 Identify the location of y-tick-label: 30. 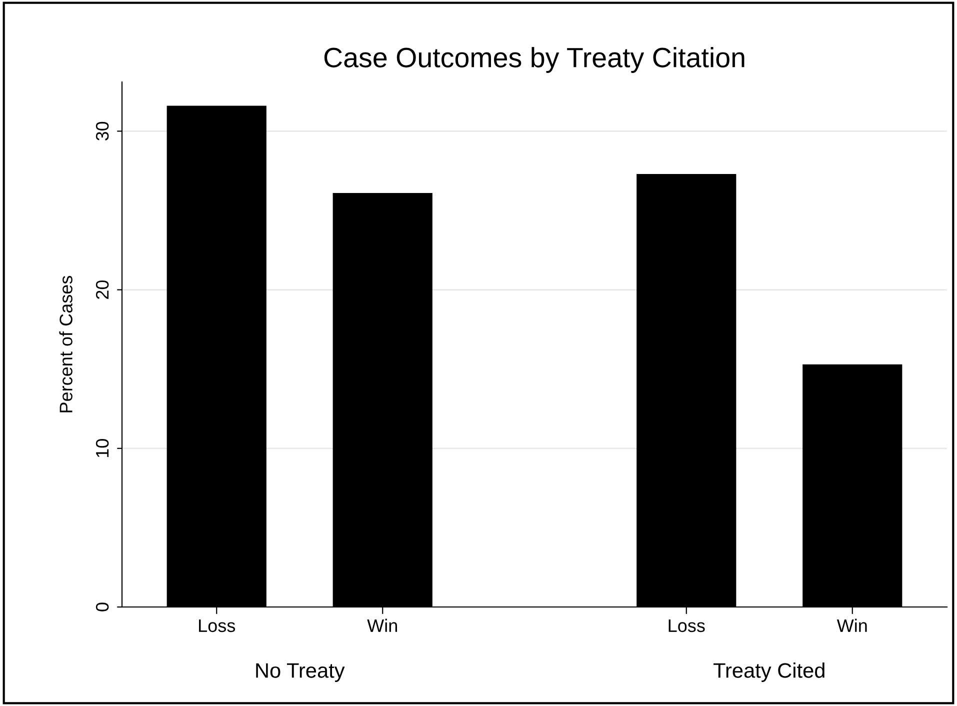
(102, 131).